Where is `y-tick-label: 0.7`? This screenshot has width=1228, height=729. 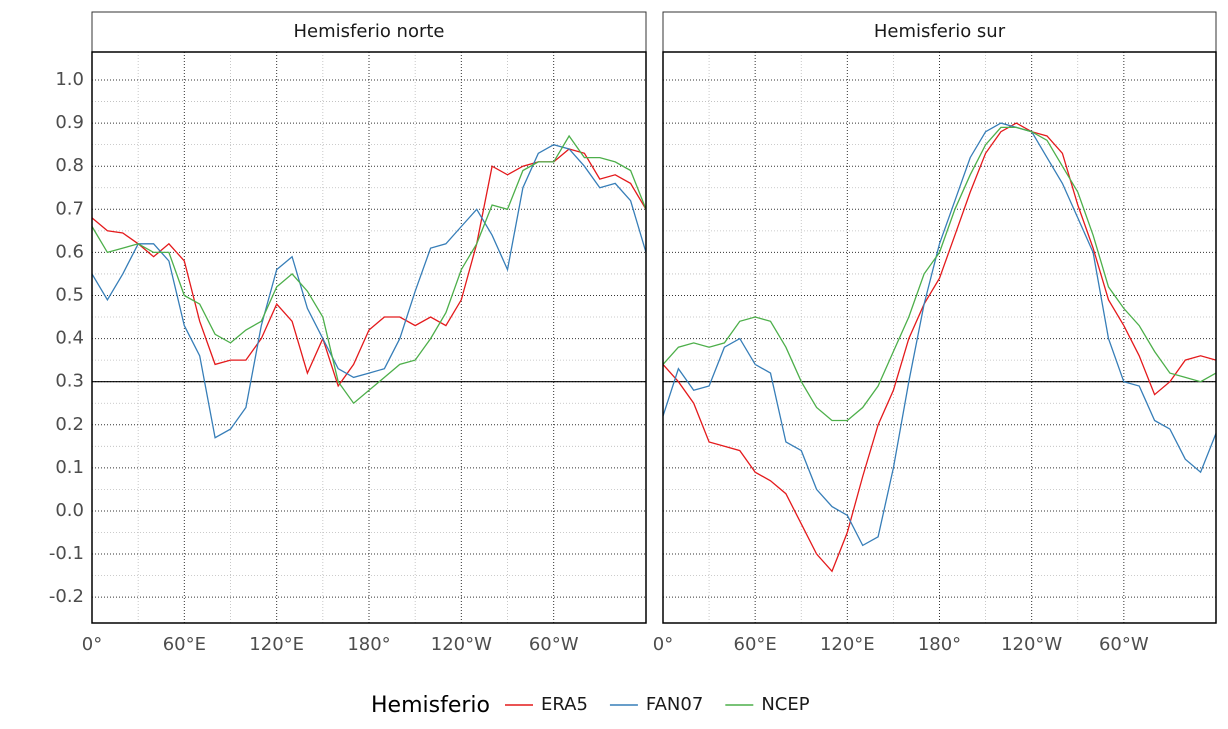 y-tick-label: 0.7 is located at coordinates (69, 208).